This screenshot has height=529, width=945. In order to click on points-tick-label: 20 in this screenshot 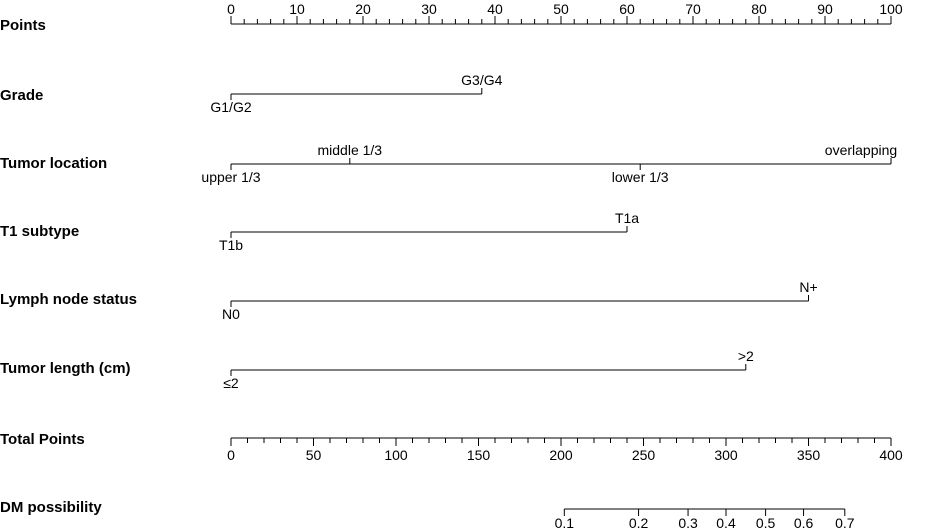, I will do `click(363, 9)`.